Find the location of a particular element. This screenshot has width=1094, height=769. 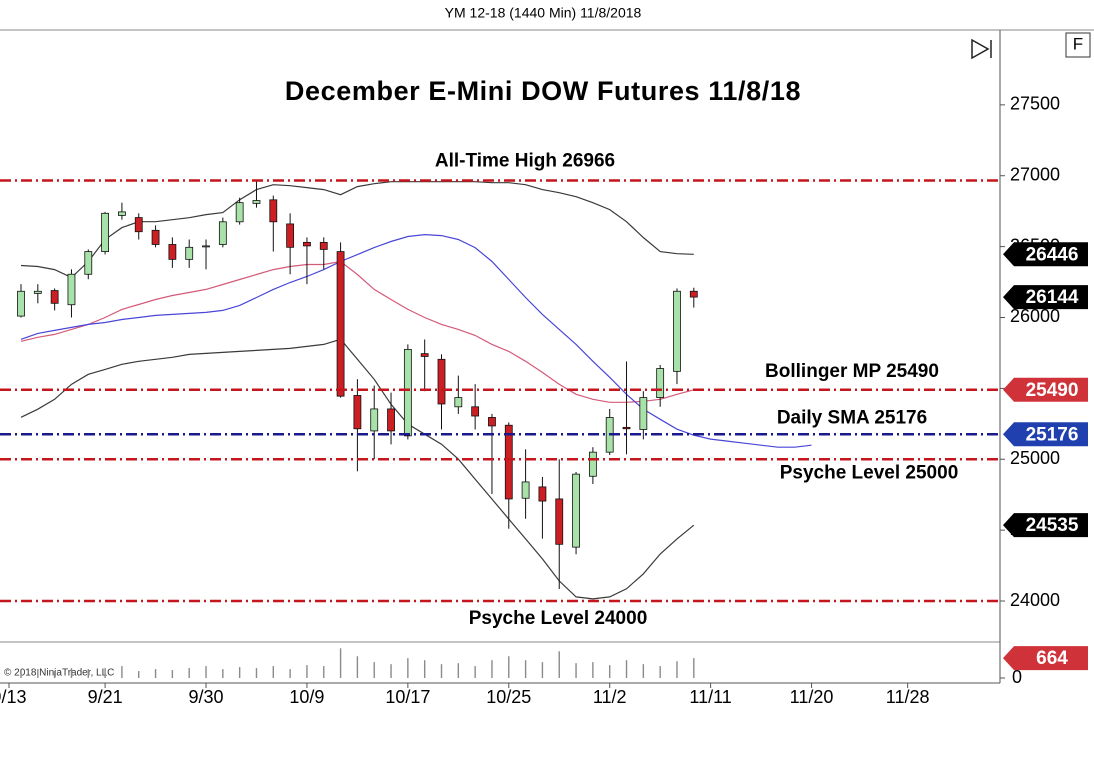

skip-arrow is located at coordinates (980, 49).